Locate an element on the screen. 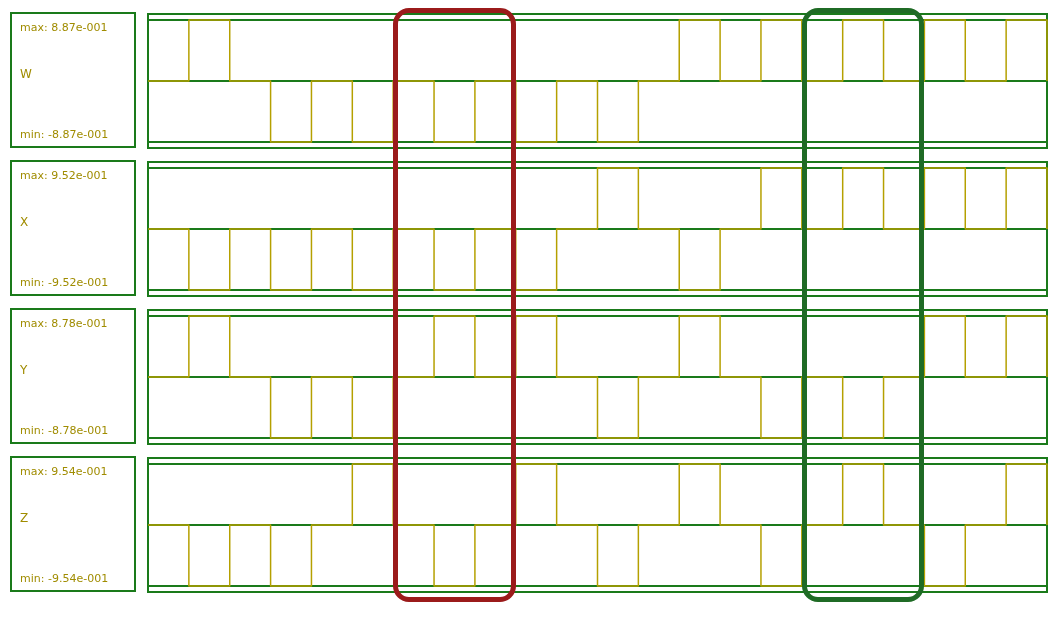 This screenshot has width=1058, height=617. text: max: 8.78e-001 is located at coordinates (64, 323).